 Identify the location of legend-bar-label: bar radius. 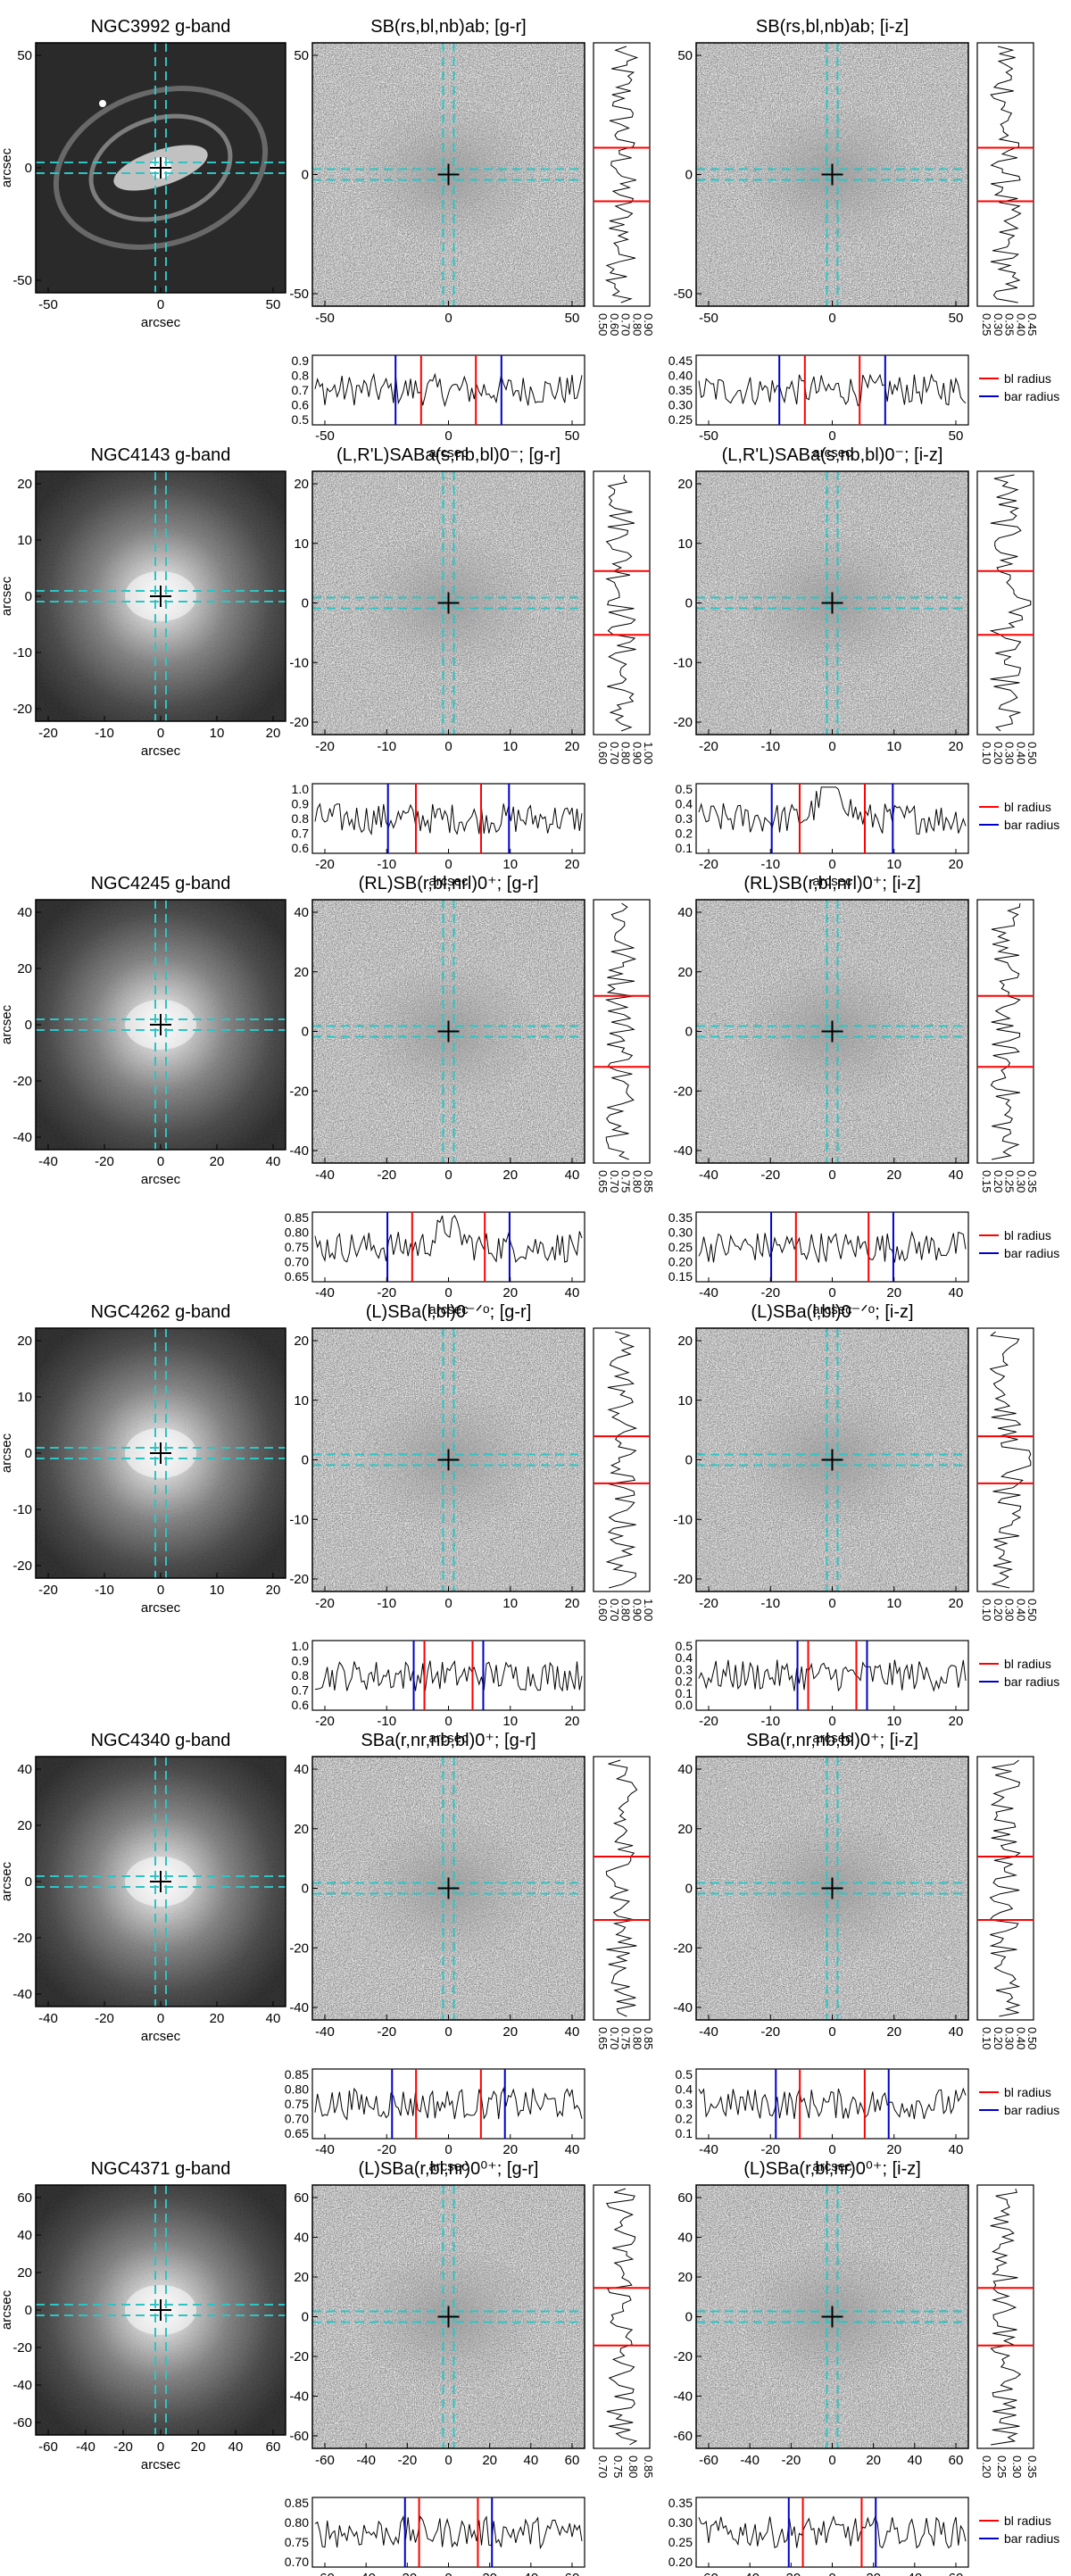
(1031, 396).